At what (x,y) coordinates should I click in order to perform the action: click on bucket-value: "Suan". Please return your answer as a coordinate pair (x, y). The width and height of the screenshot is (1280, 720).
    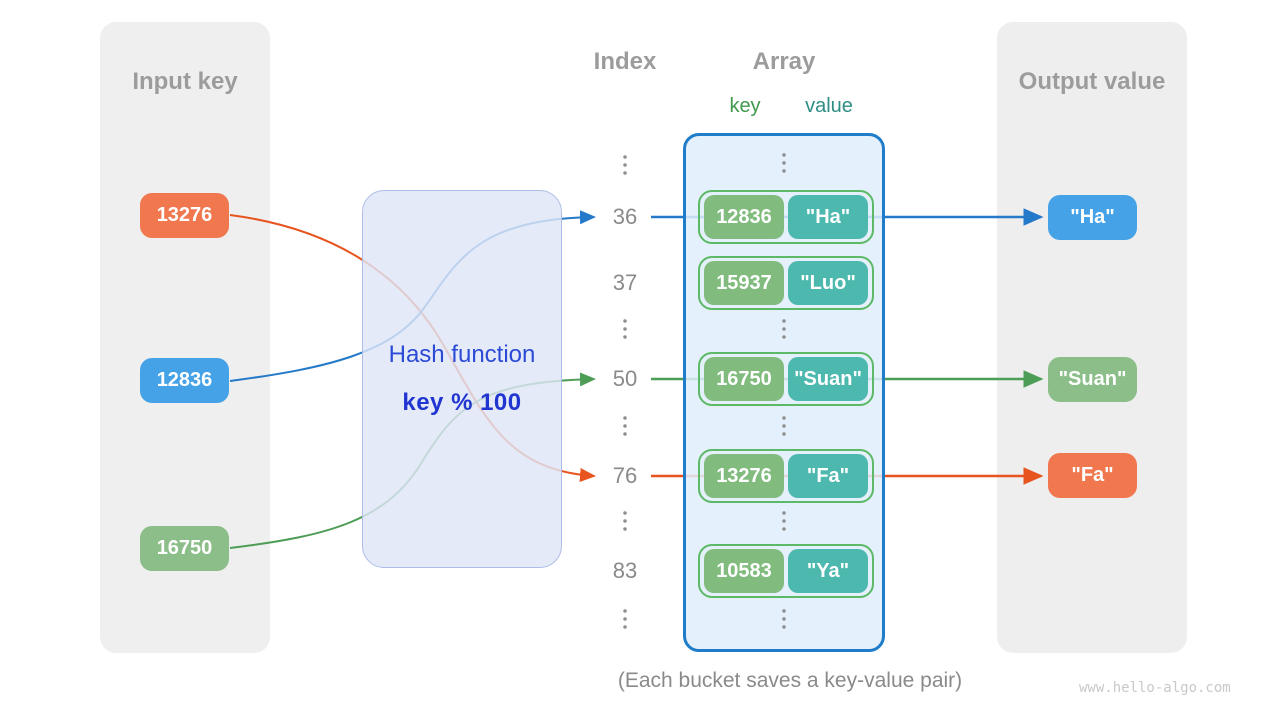
    Looking at the image, I should click on (828, 379).